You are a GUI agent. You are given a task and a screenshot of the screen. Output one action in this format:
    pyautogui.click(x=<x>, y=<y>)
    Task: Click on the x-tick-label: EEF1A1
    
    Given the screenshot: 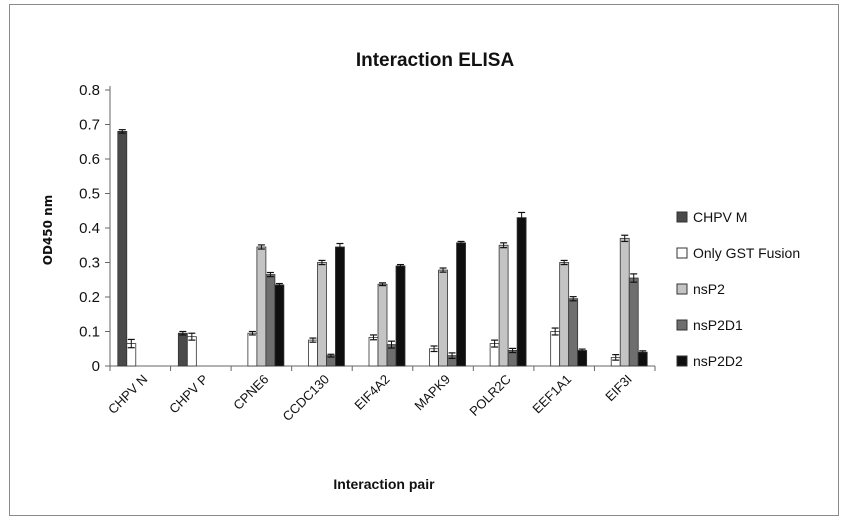 What is the action you would take?
    pyautogui.click(x=551, y=394)
    